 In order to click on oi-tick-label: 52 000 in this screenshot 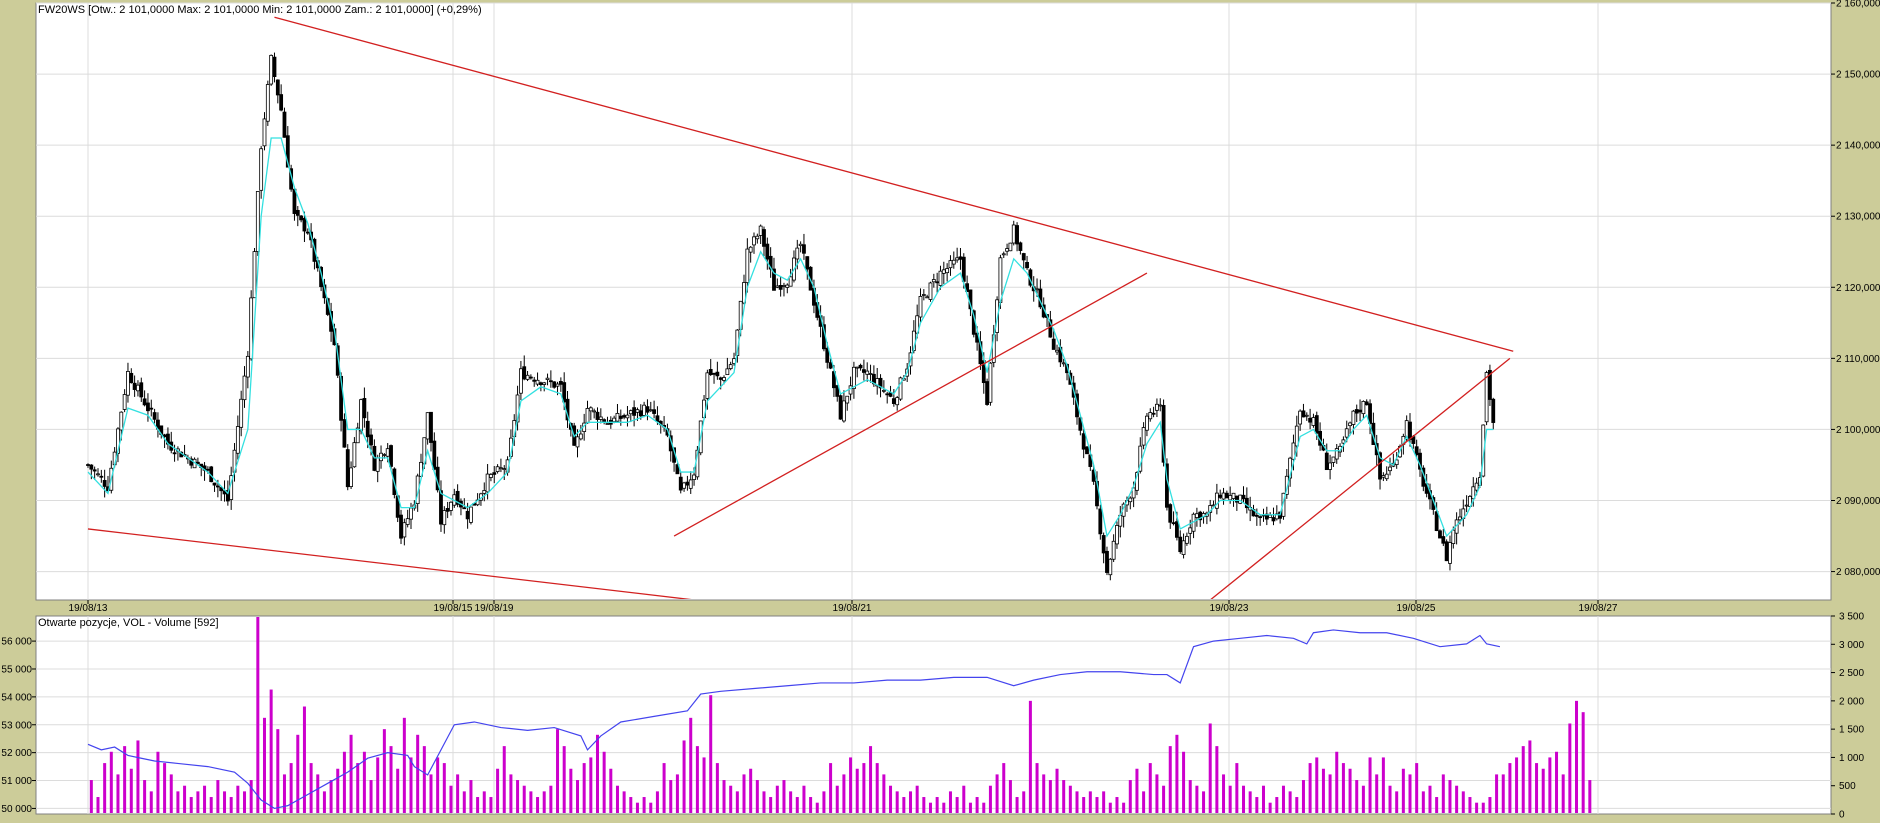, I will do `click(16, 753)`.